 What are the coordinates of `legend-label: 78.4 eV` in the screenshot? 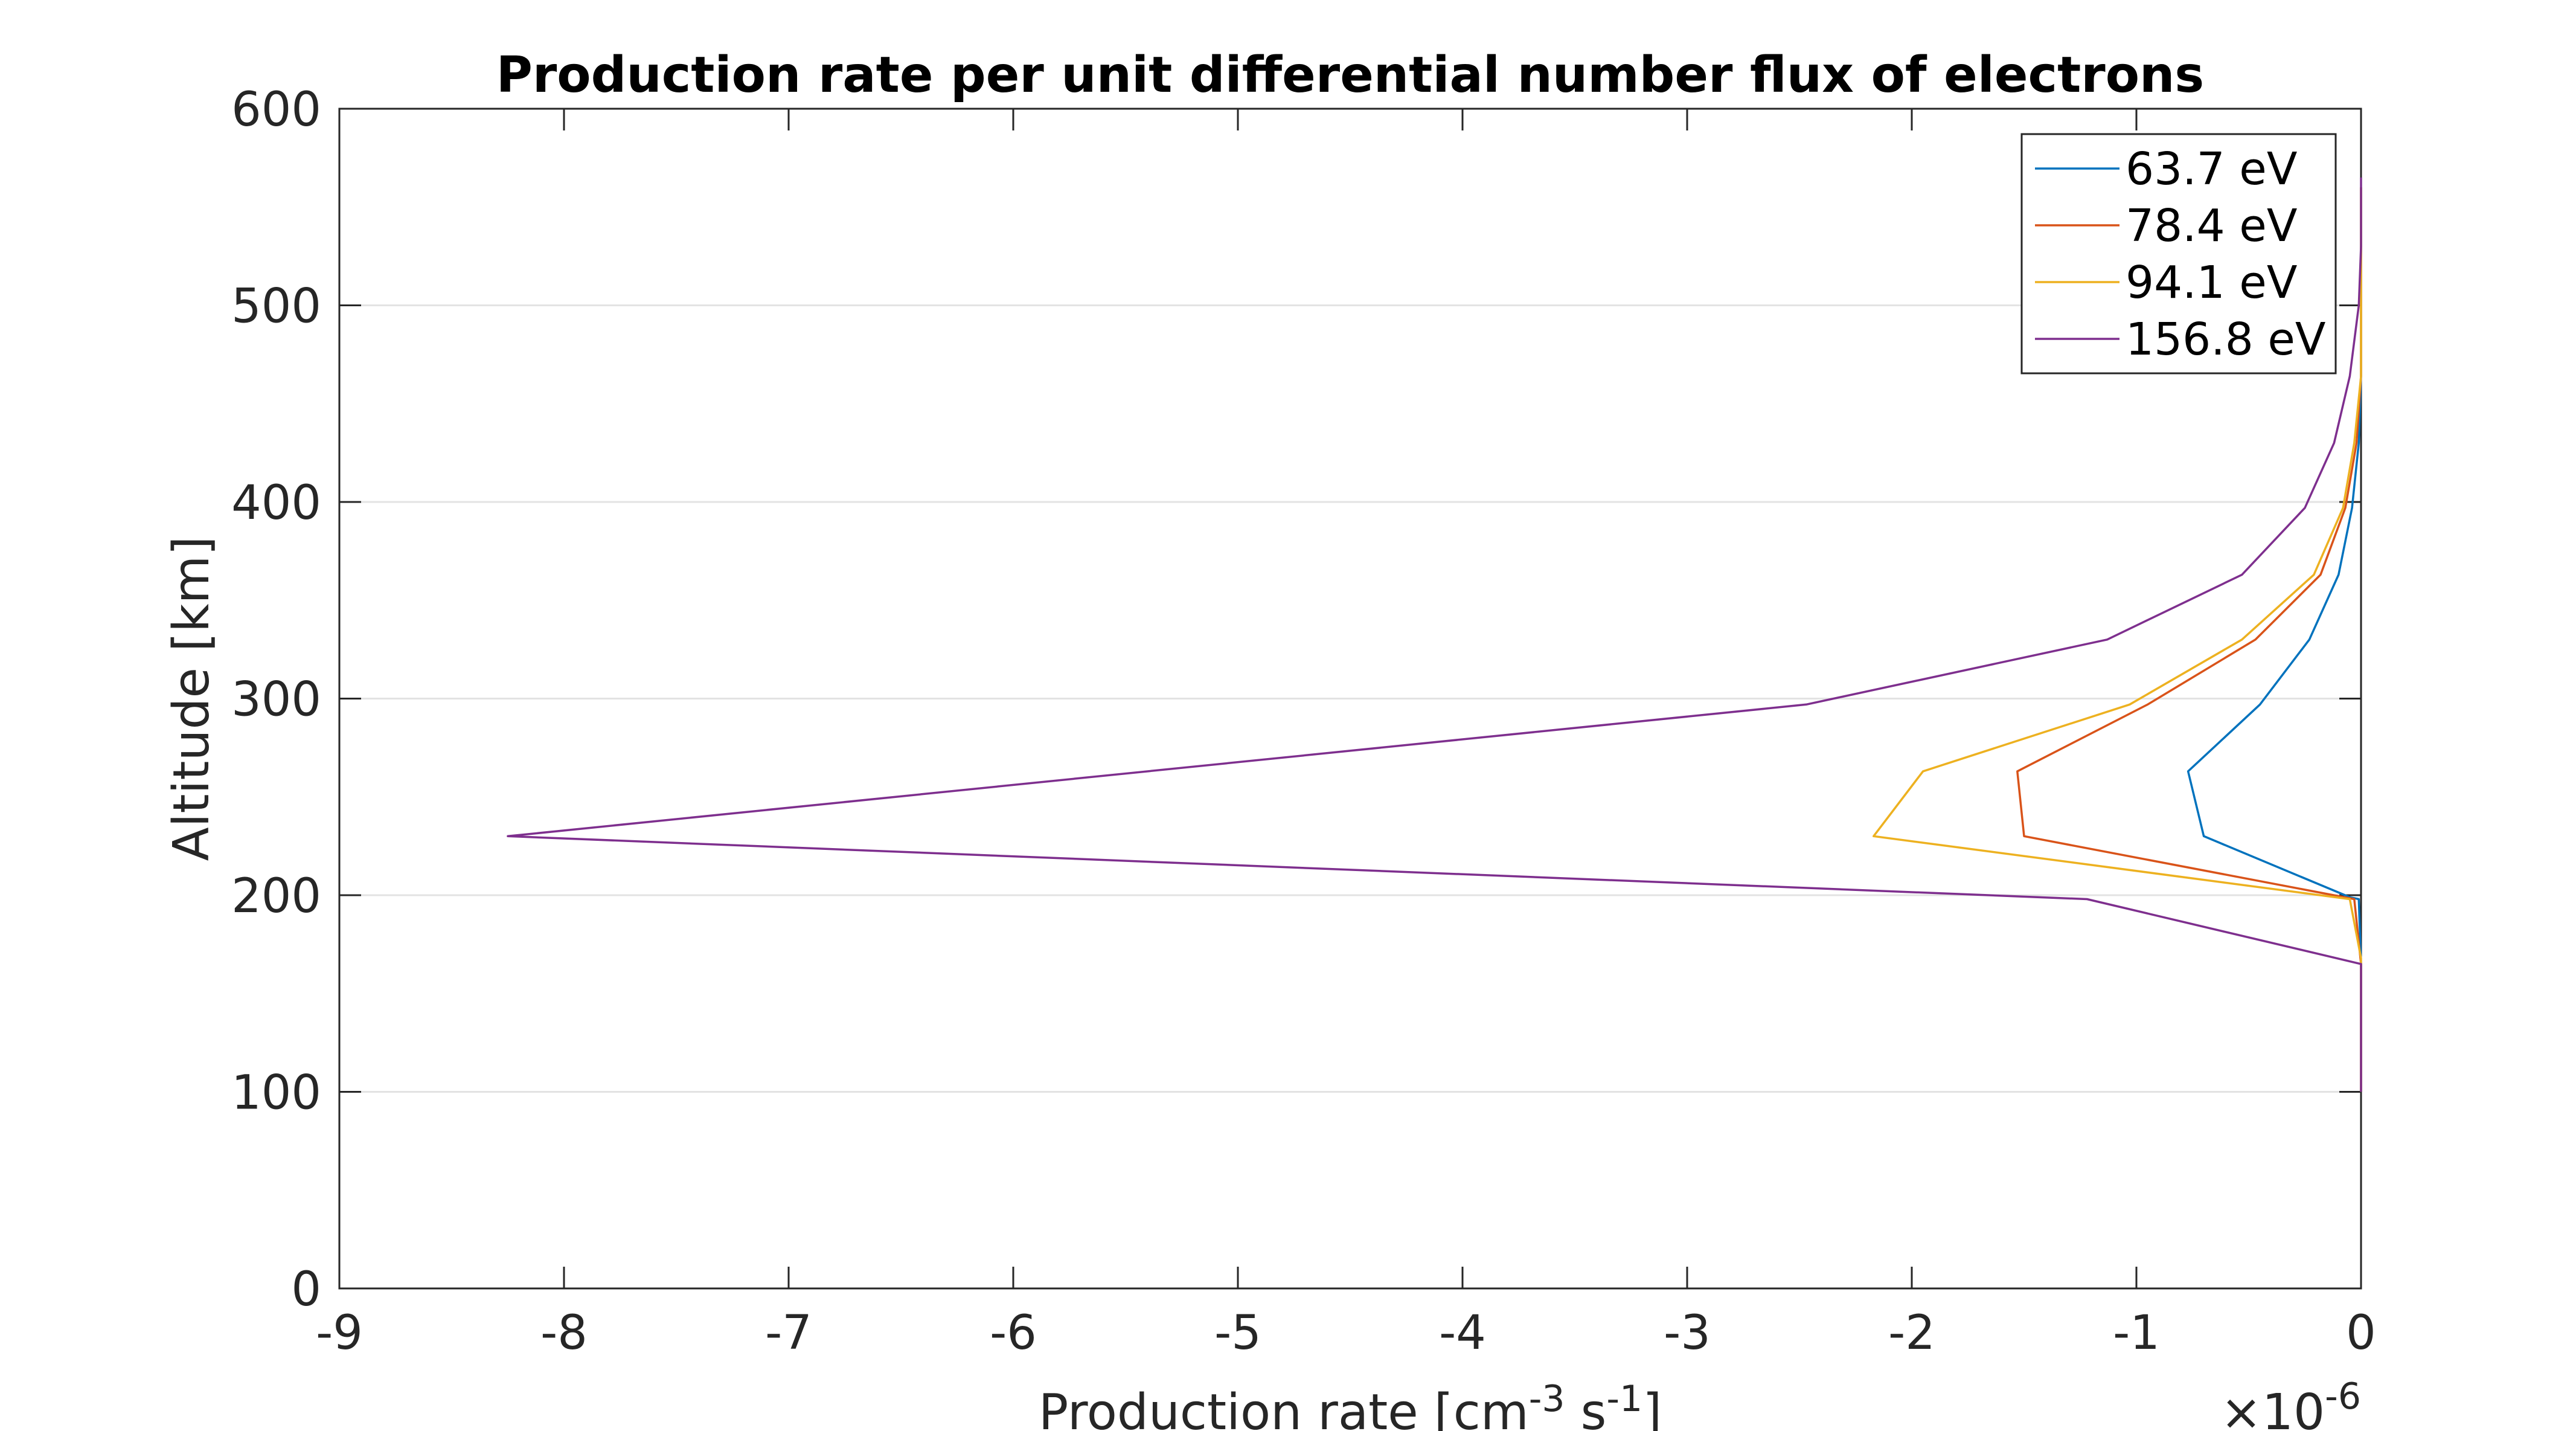 It's located at (2212, 226).